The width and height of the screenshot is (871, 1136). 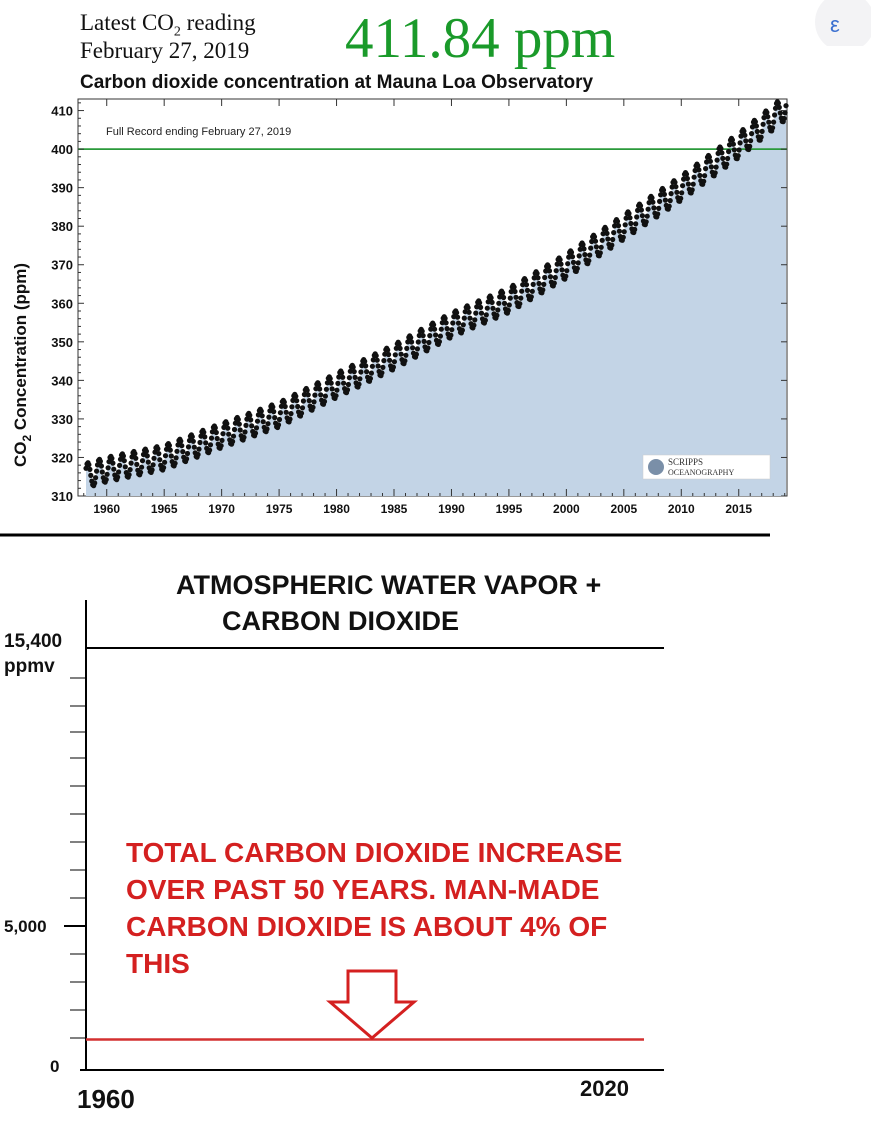 I want to click on y-axis-label: CO2 Concentration (ppm), so click(x=22, y=365).